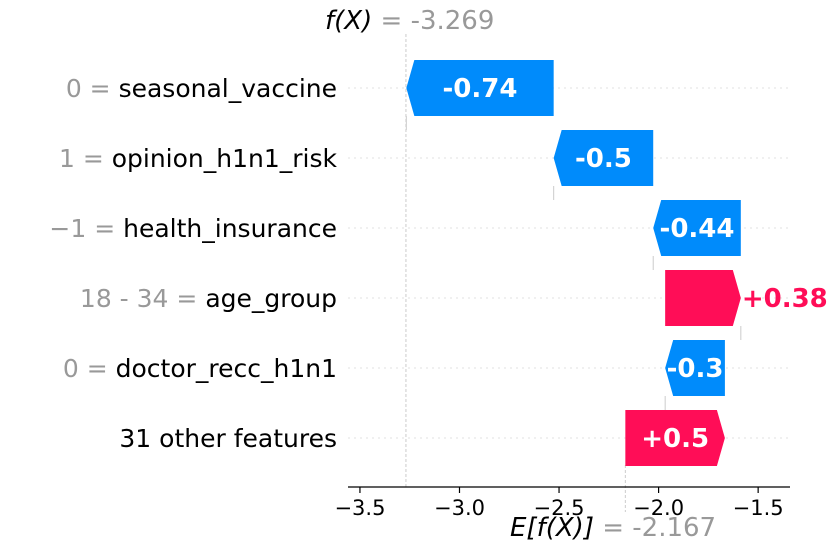  I want to click on base-value-label: E[f(X)] = -2.167, so click(613, 528).